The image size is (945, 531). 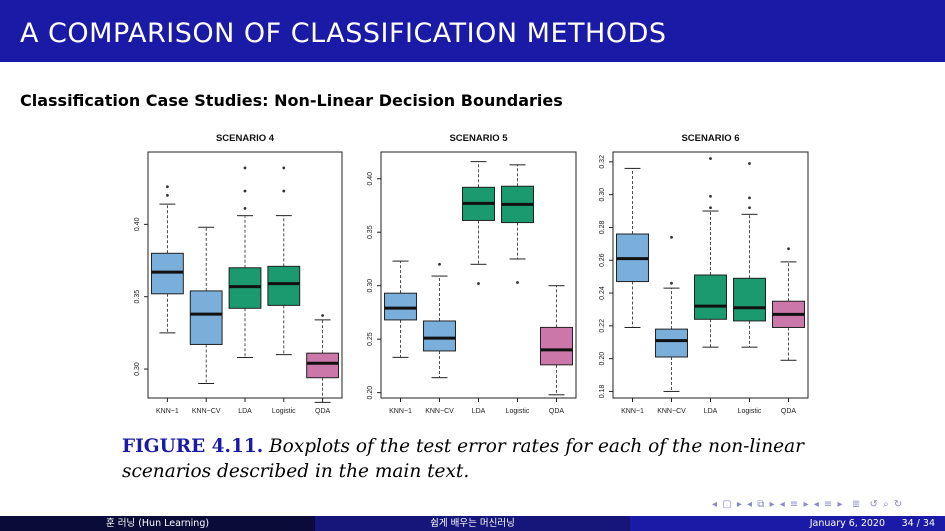 I want to click on title-bar: A COMPARISON OF CLASSIFICATION METHODS, so click(x=472, y=31).